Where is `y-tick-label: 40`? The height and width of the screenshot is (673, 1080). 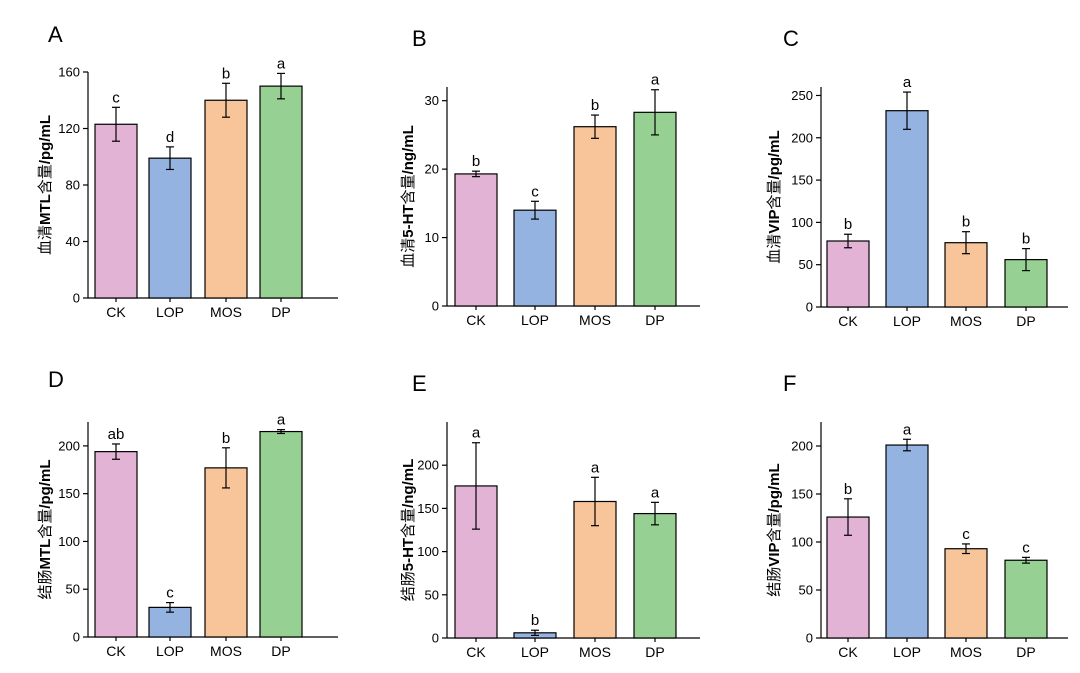
y-tick-label: 40 is located at coordinates (73, 241).